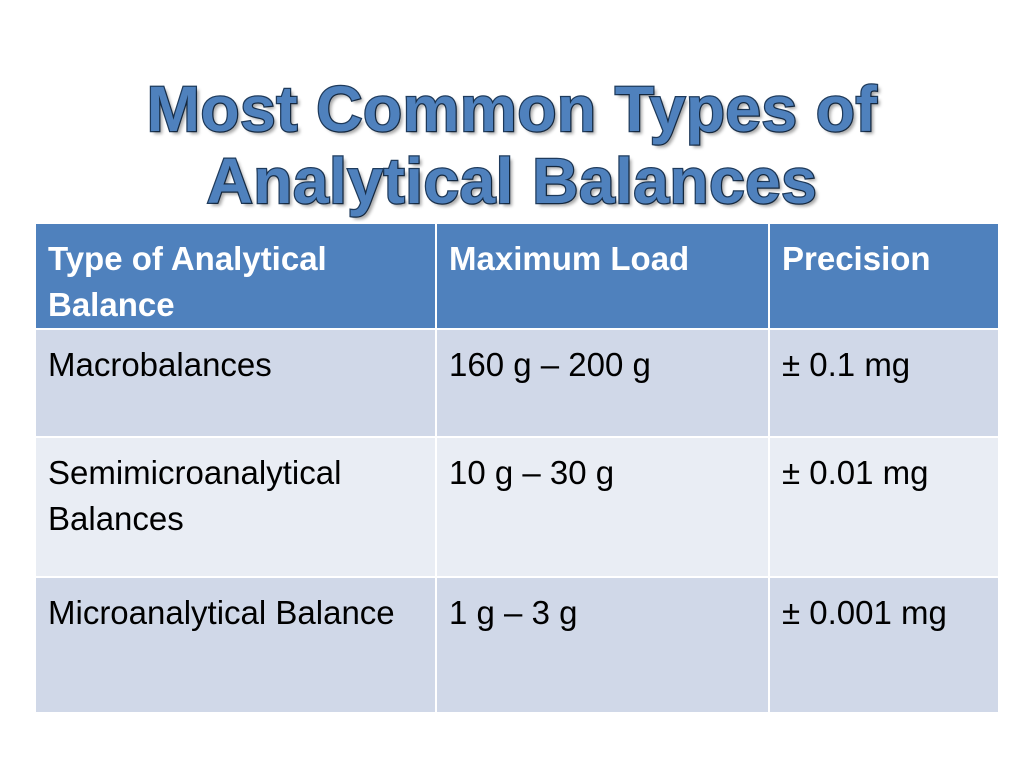 This screenshot has width=1024, height=768. Describe the element at coordinates (884, 383) in the screenshot. I see `cell-precision: ± 0.1 mg` at that location.